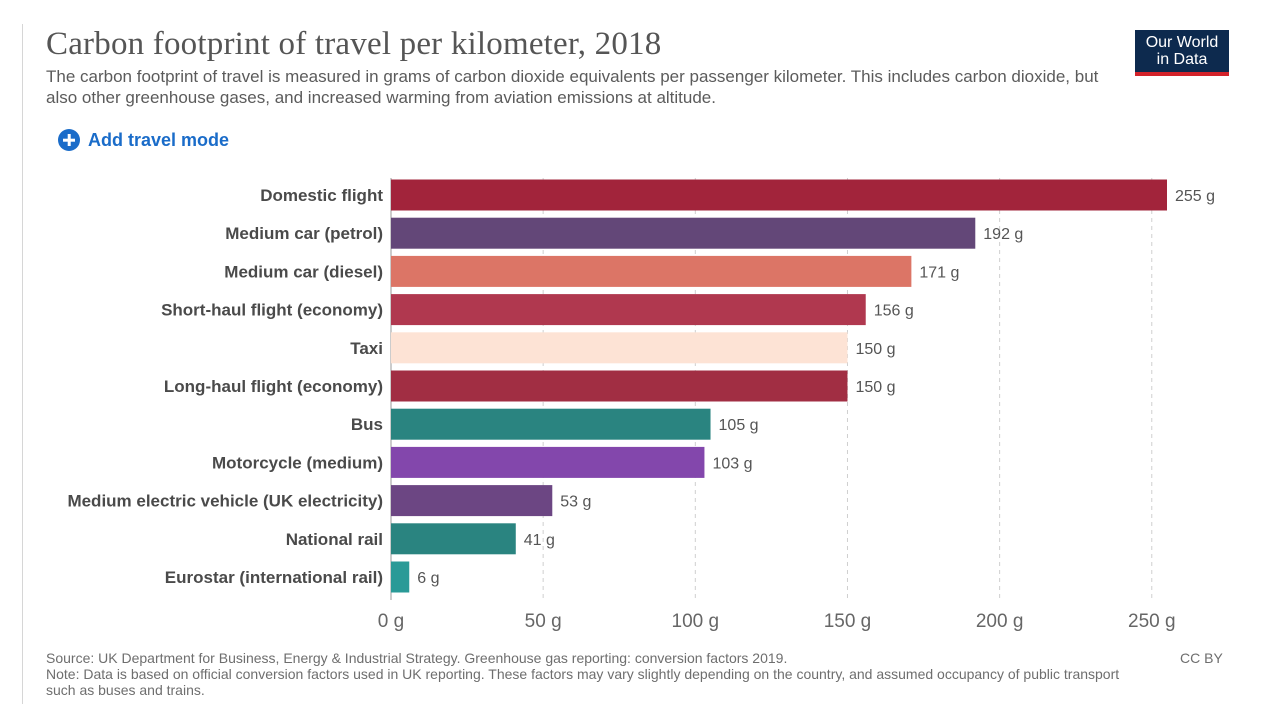 Image resolution: width=1280 pixels, height=720 pixels. What do you see at coordinates (297, 462) in the screenshot?
I see `category-label: Motorcycle (medium)` at bounding box center [297, 462].